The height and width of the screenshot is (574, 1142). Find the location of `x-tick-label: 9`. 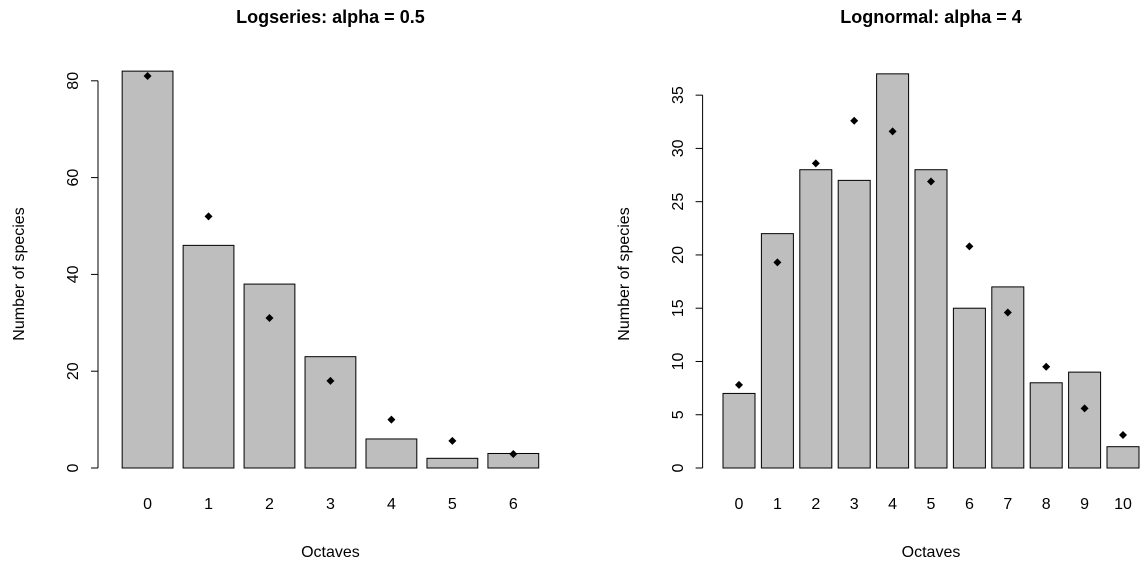

x-tick-label: 9 is located at coordinates (1084, 504).